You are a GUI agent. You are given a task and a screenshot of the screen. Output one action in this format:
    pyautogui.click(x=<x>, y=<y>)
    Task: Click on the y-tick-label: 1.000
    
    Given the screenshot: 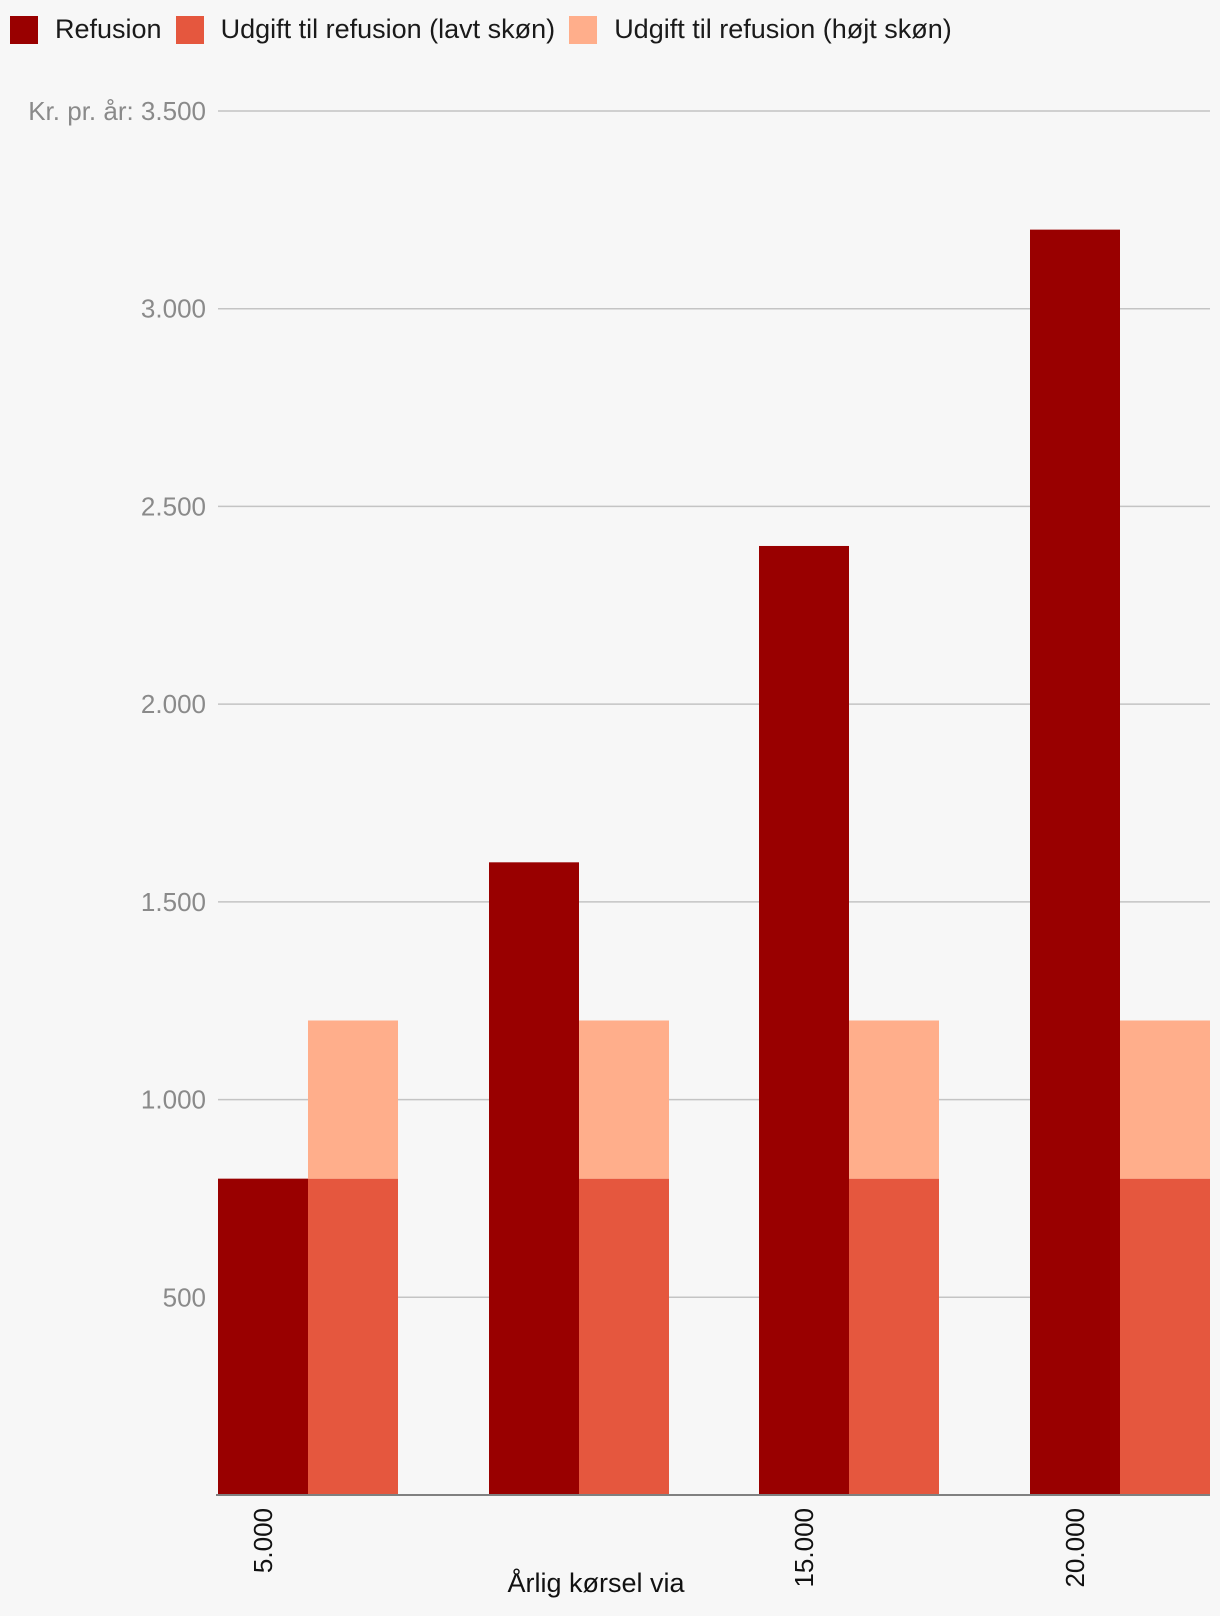 What is the action you would take?
    pyautogui.click(x=173, y=1100)
    